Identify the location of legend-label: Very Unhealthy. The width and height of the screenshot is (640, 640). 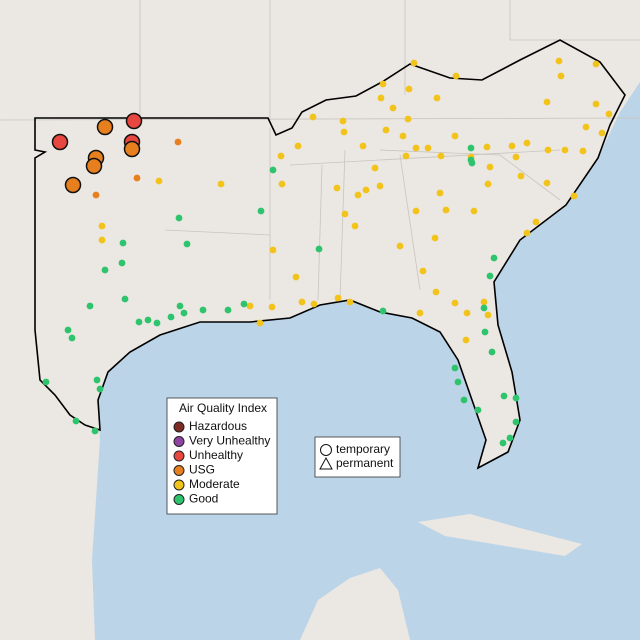
(229, 441).